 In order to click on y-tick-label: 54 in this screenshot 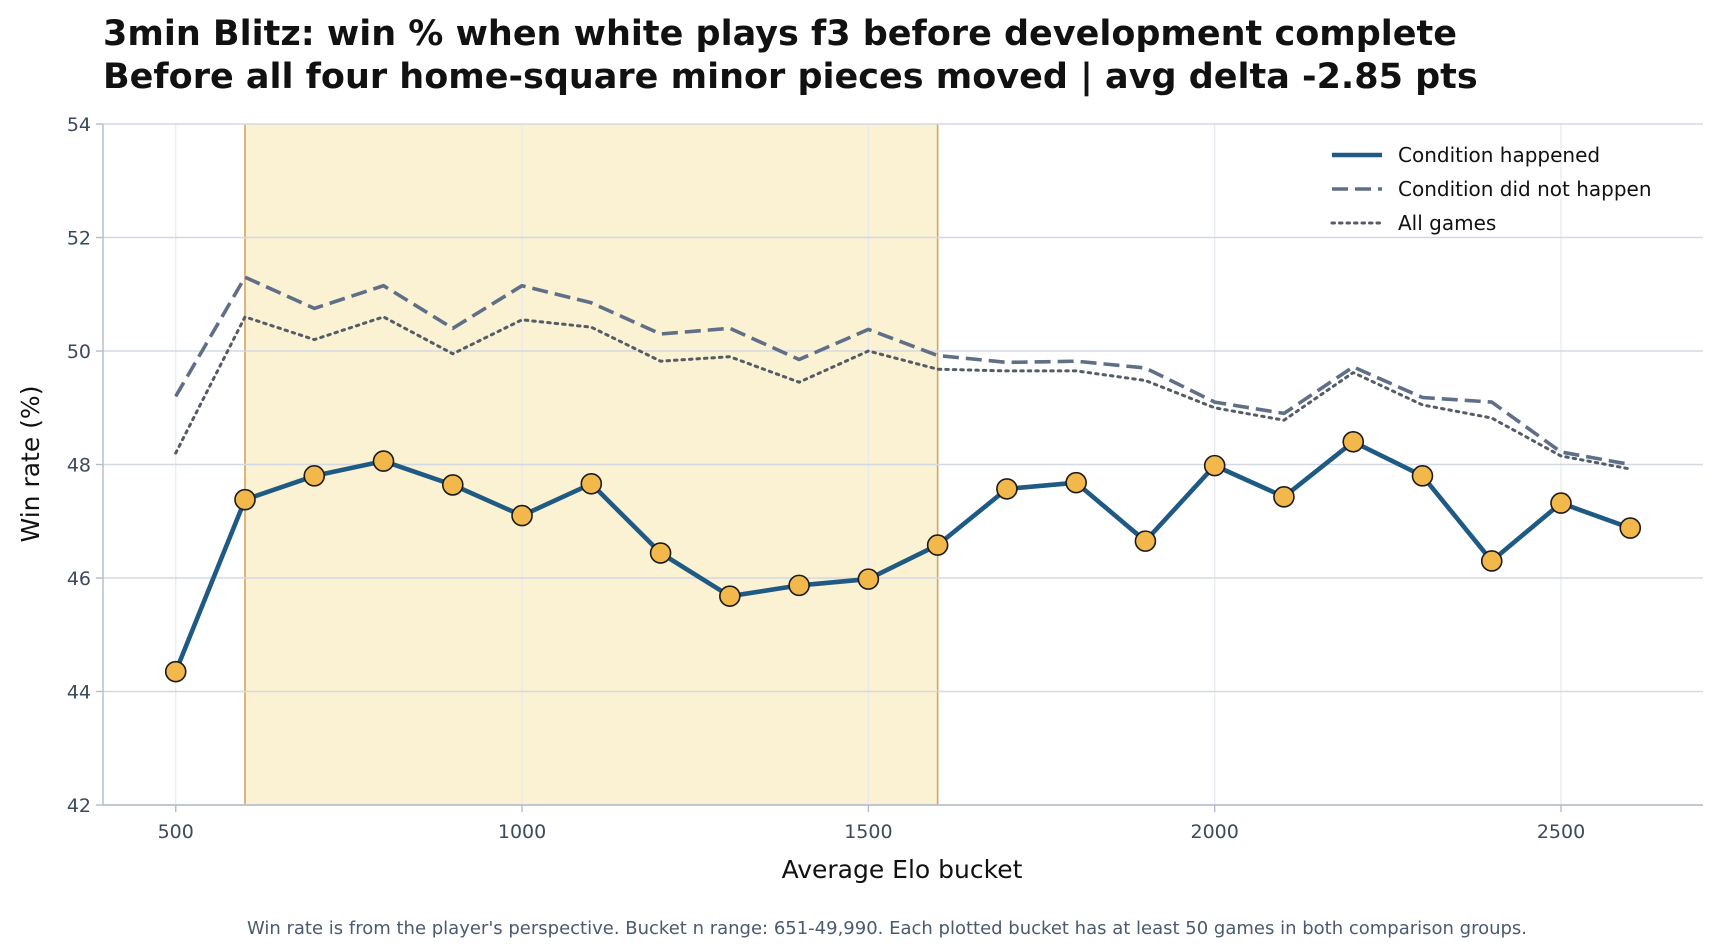, I will do `click(79, 125)`.